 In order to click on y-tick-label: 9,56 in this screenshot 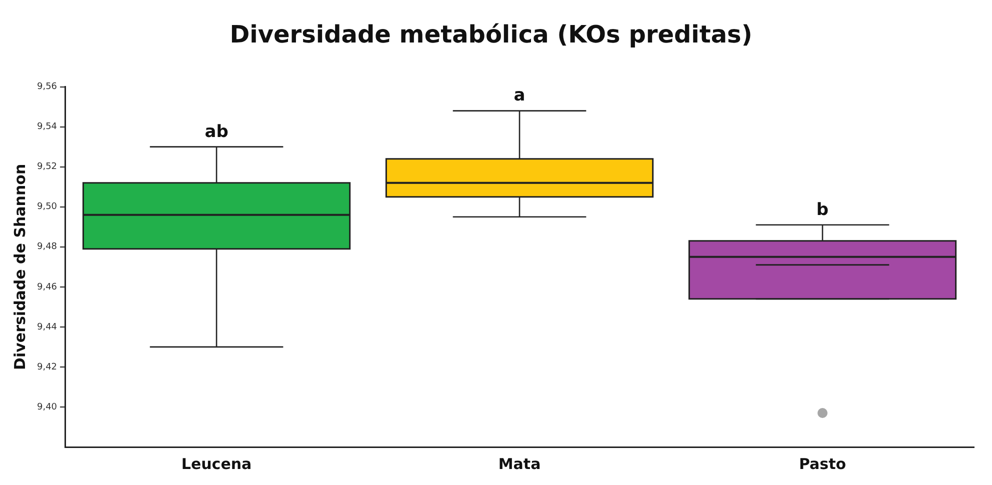, I will do `click(47, 87)`.